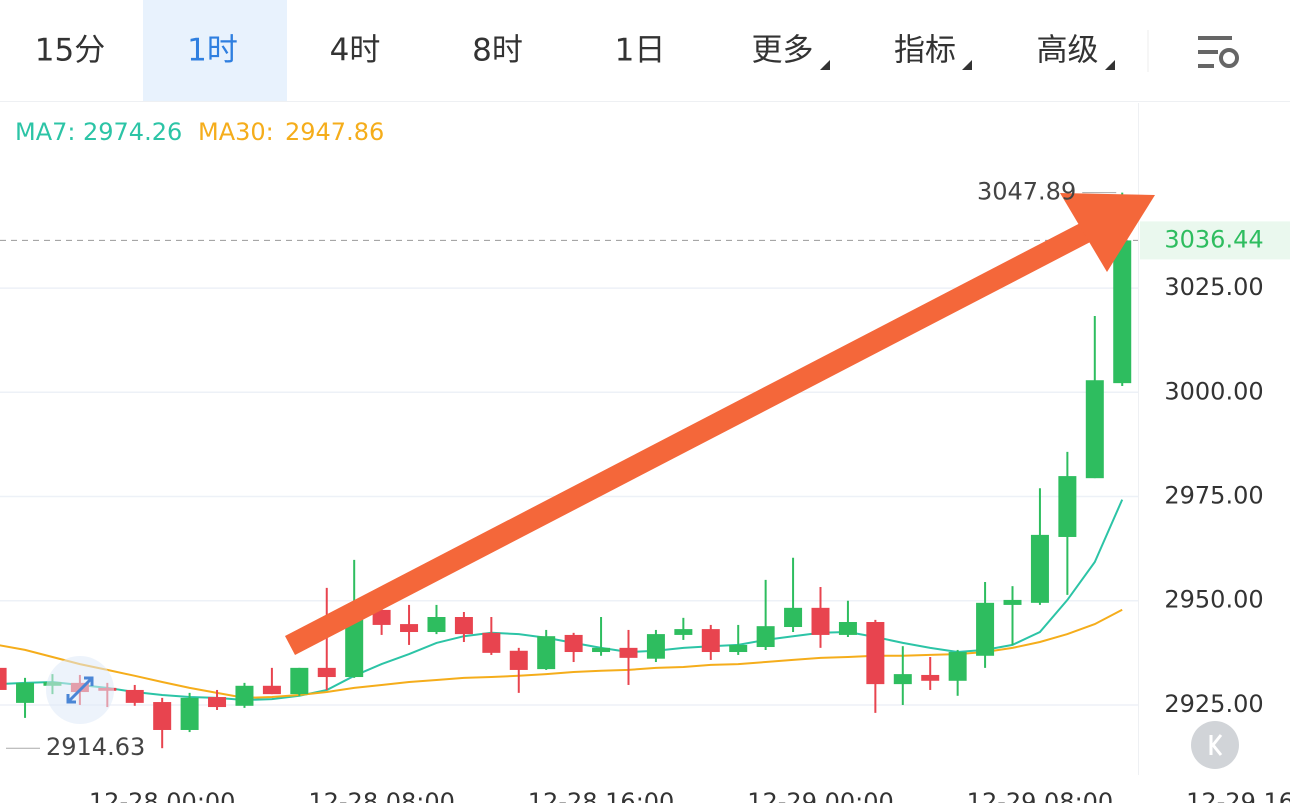 This screenshot has width=1290, height=803. I want to click on k-button, so click(1215, 745).